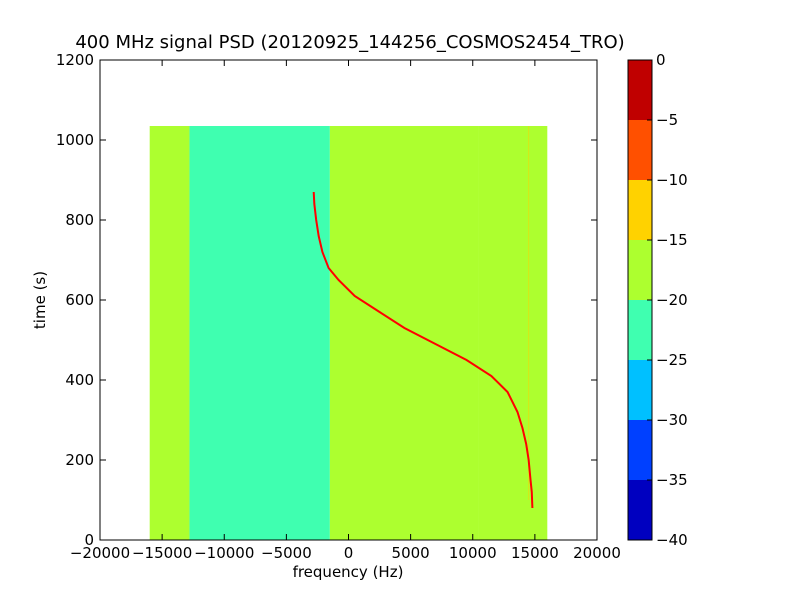  I want to click on y-tick-label: 800, so click(79, 220).